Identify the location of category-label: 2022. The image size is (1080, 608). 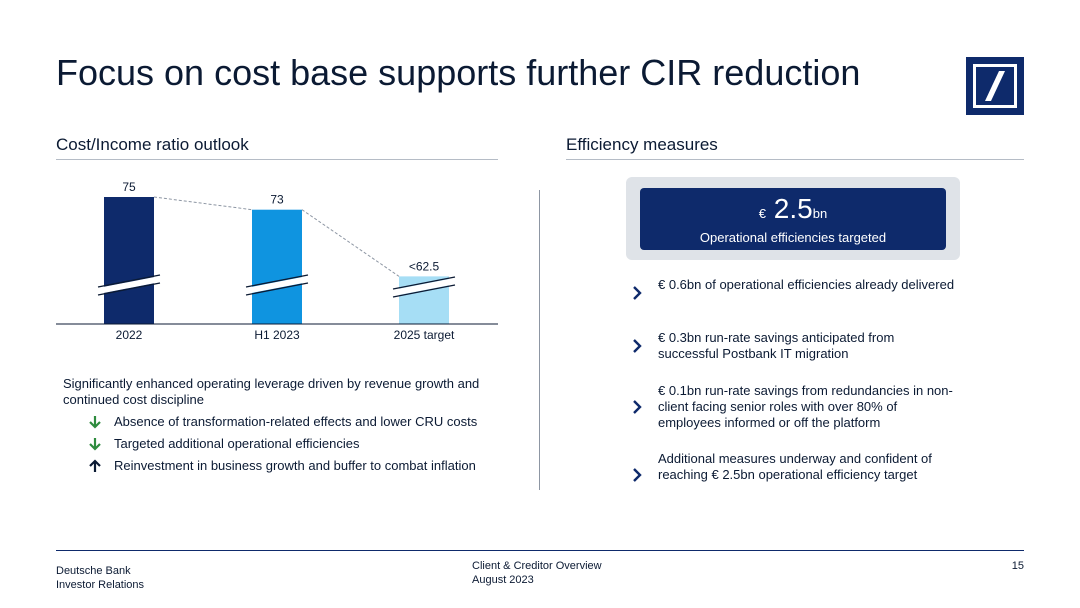
(129, 335).